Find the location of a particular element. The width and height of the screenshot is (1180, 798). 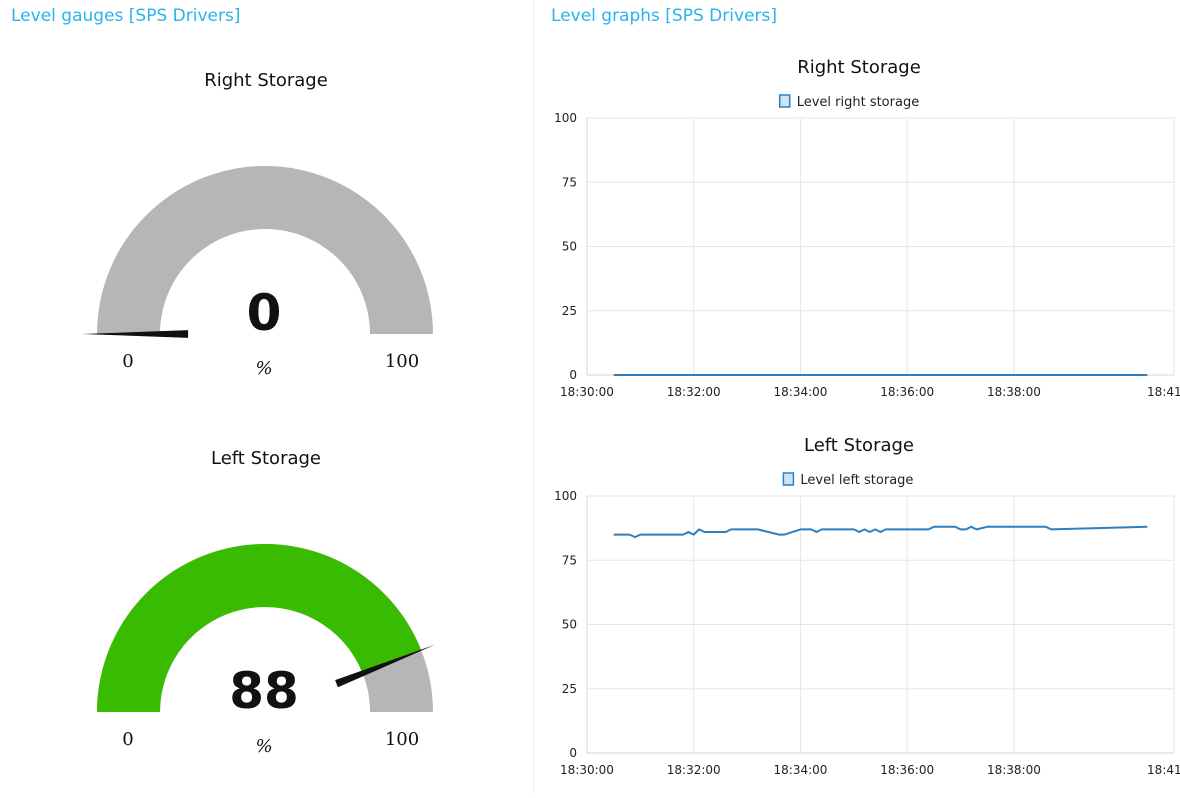

legend-label: Level left storage is located at coordinates (856, 480).